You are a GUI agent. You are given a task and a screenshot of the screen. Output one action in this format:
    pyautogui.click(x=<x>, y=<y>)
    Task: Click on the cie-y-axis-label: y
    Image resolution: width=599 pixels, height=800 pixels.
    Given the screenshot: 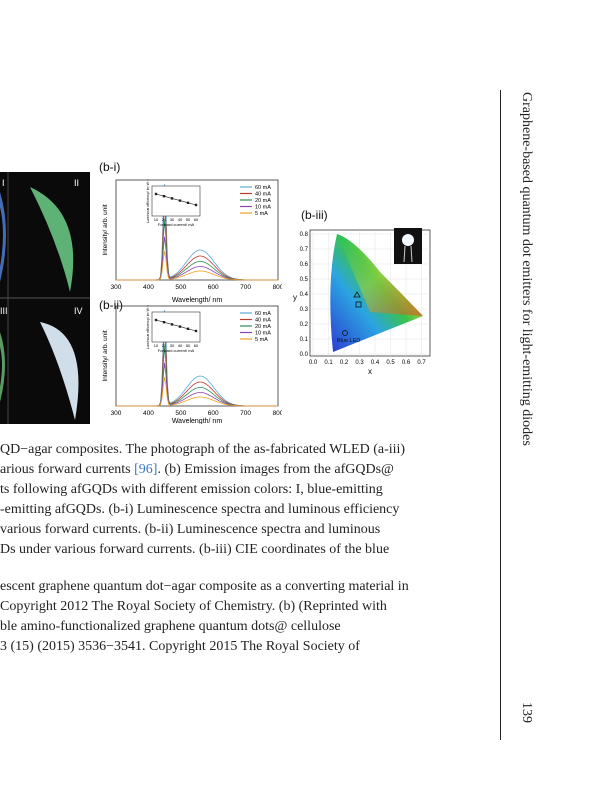 What is the action you would take?
    pyautogui.click(x=295, y=297)
    